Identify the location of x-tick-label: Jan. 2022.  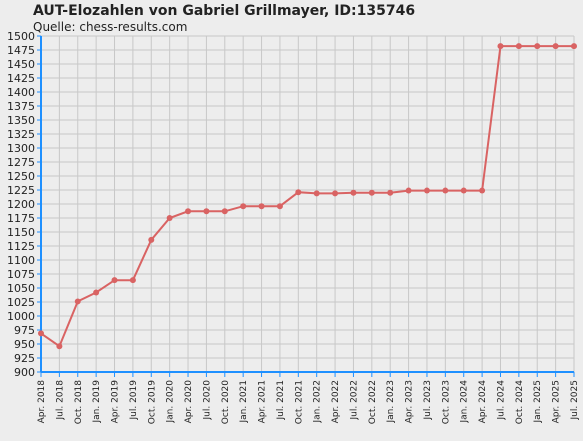
(318, 402).